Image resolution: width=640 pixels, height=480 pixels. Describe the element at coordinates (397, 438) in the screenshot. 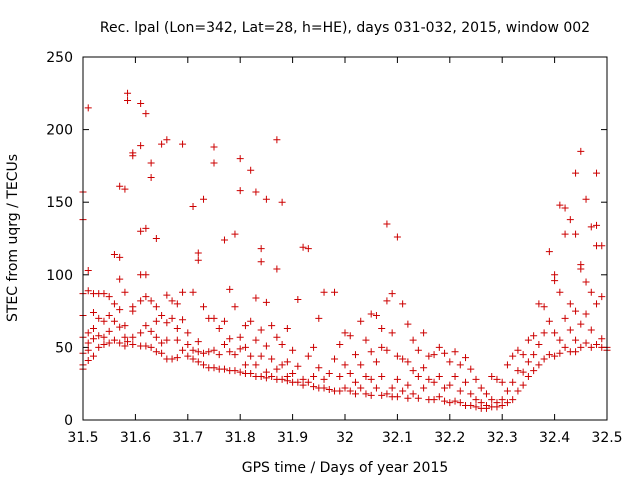

I see `x-tick-label: 32.1` at that location.